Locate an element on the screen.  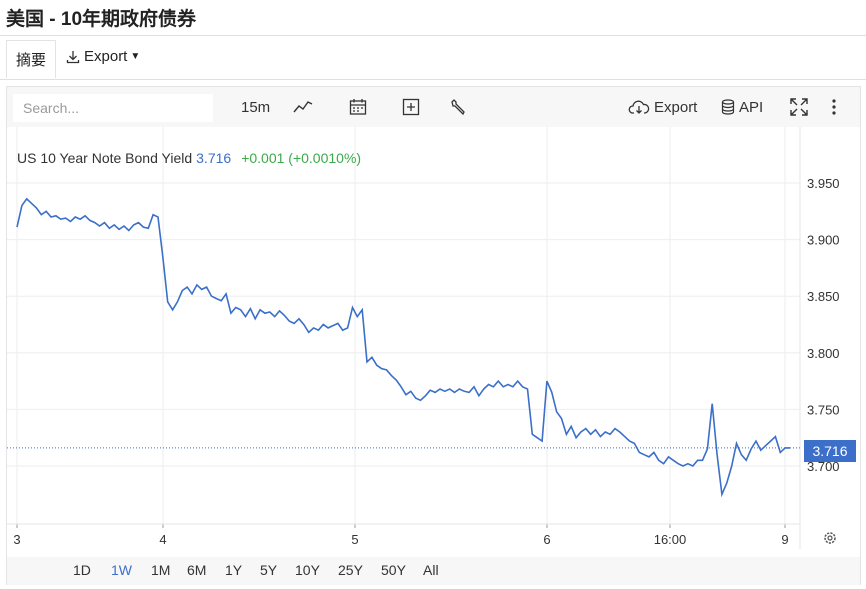
calendar-button is located at coordinates (358, 107).